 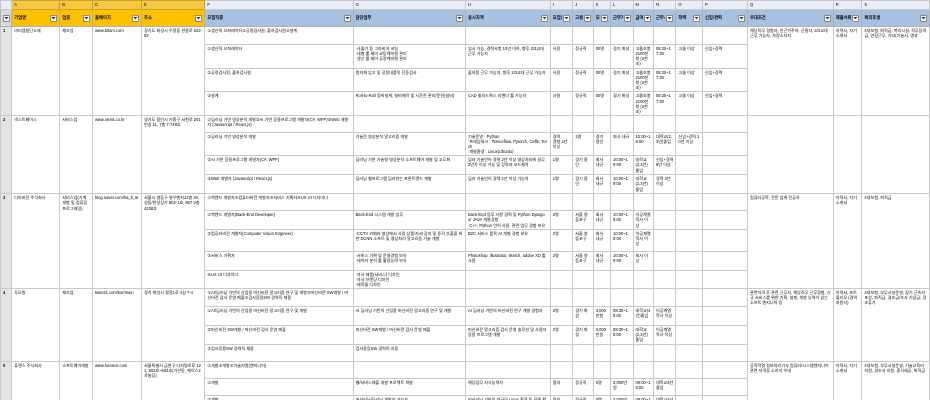 What do you see at coordinates (76, 380) in the screenshot?
I see `cell-industry: 소프트웨어개발` at bounding box center [76, 380].